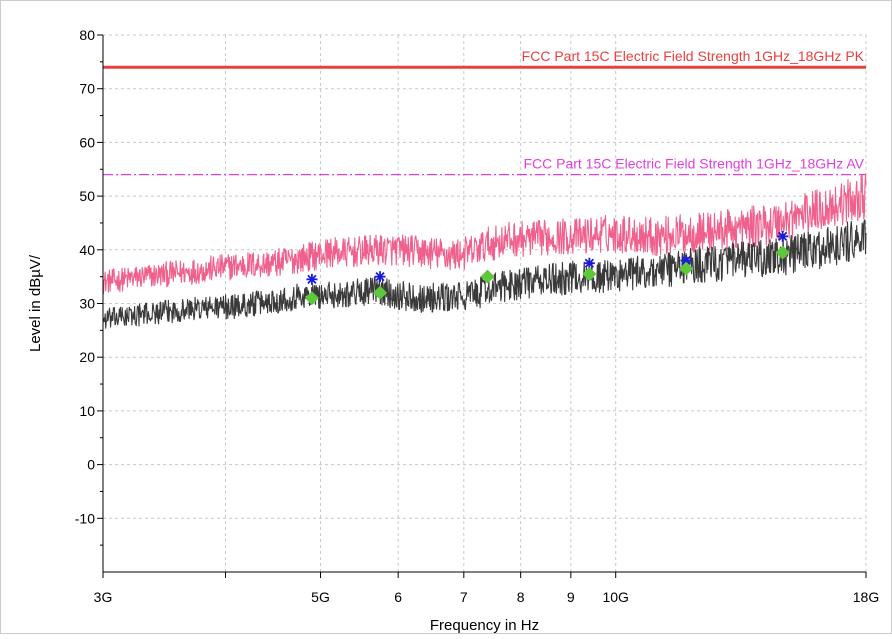 The image size is (892, 639). Describe the element at coordinates (103, 597) in the screenshot. I see `x-tick-label: 3G` at that location.